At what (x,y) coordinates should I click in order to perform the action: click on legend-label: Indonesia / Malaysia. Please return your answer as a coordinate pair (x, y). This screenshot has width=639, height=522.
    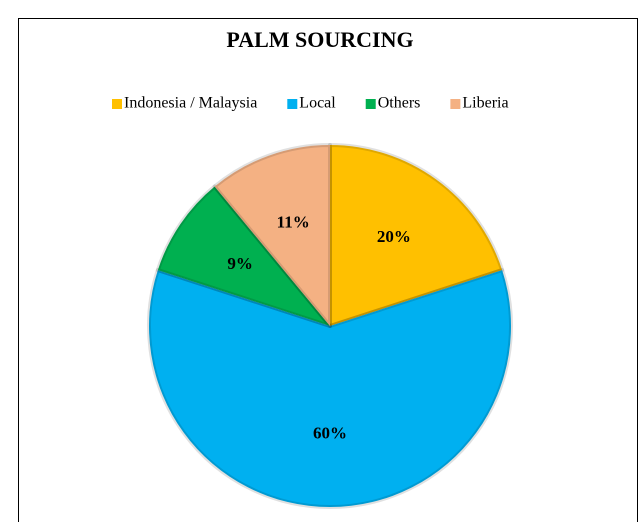
    Looking at the image, I should click on (190, 103).